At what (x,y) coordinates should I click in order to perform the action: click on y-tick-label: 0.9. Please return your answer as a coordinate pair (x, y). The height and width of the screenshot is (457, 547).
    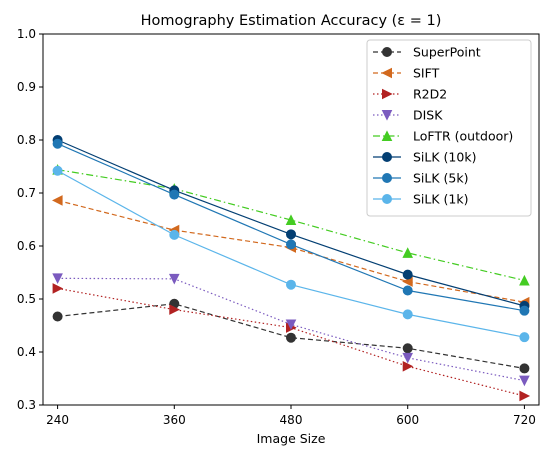
    Looking at the image, I should click on (26, 87).